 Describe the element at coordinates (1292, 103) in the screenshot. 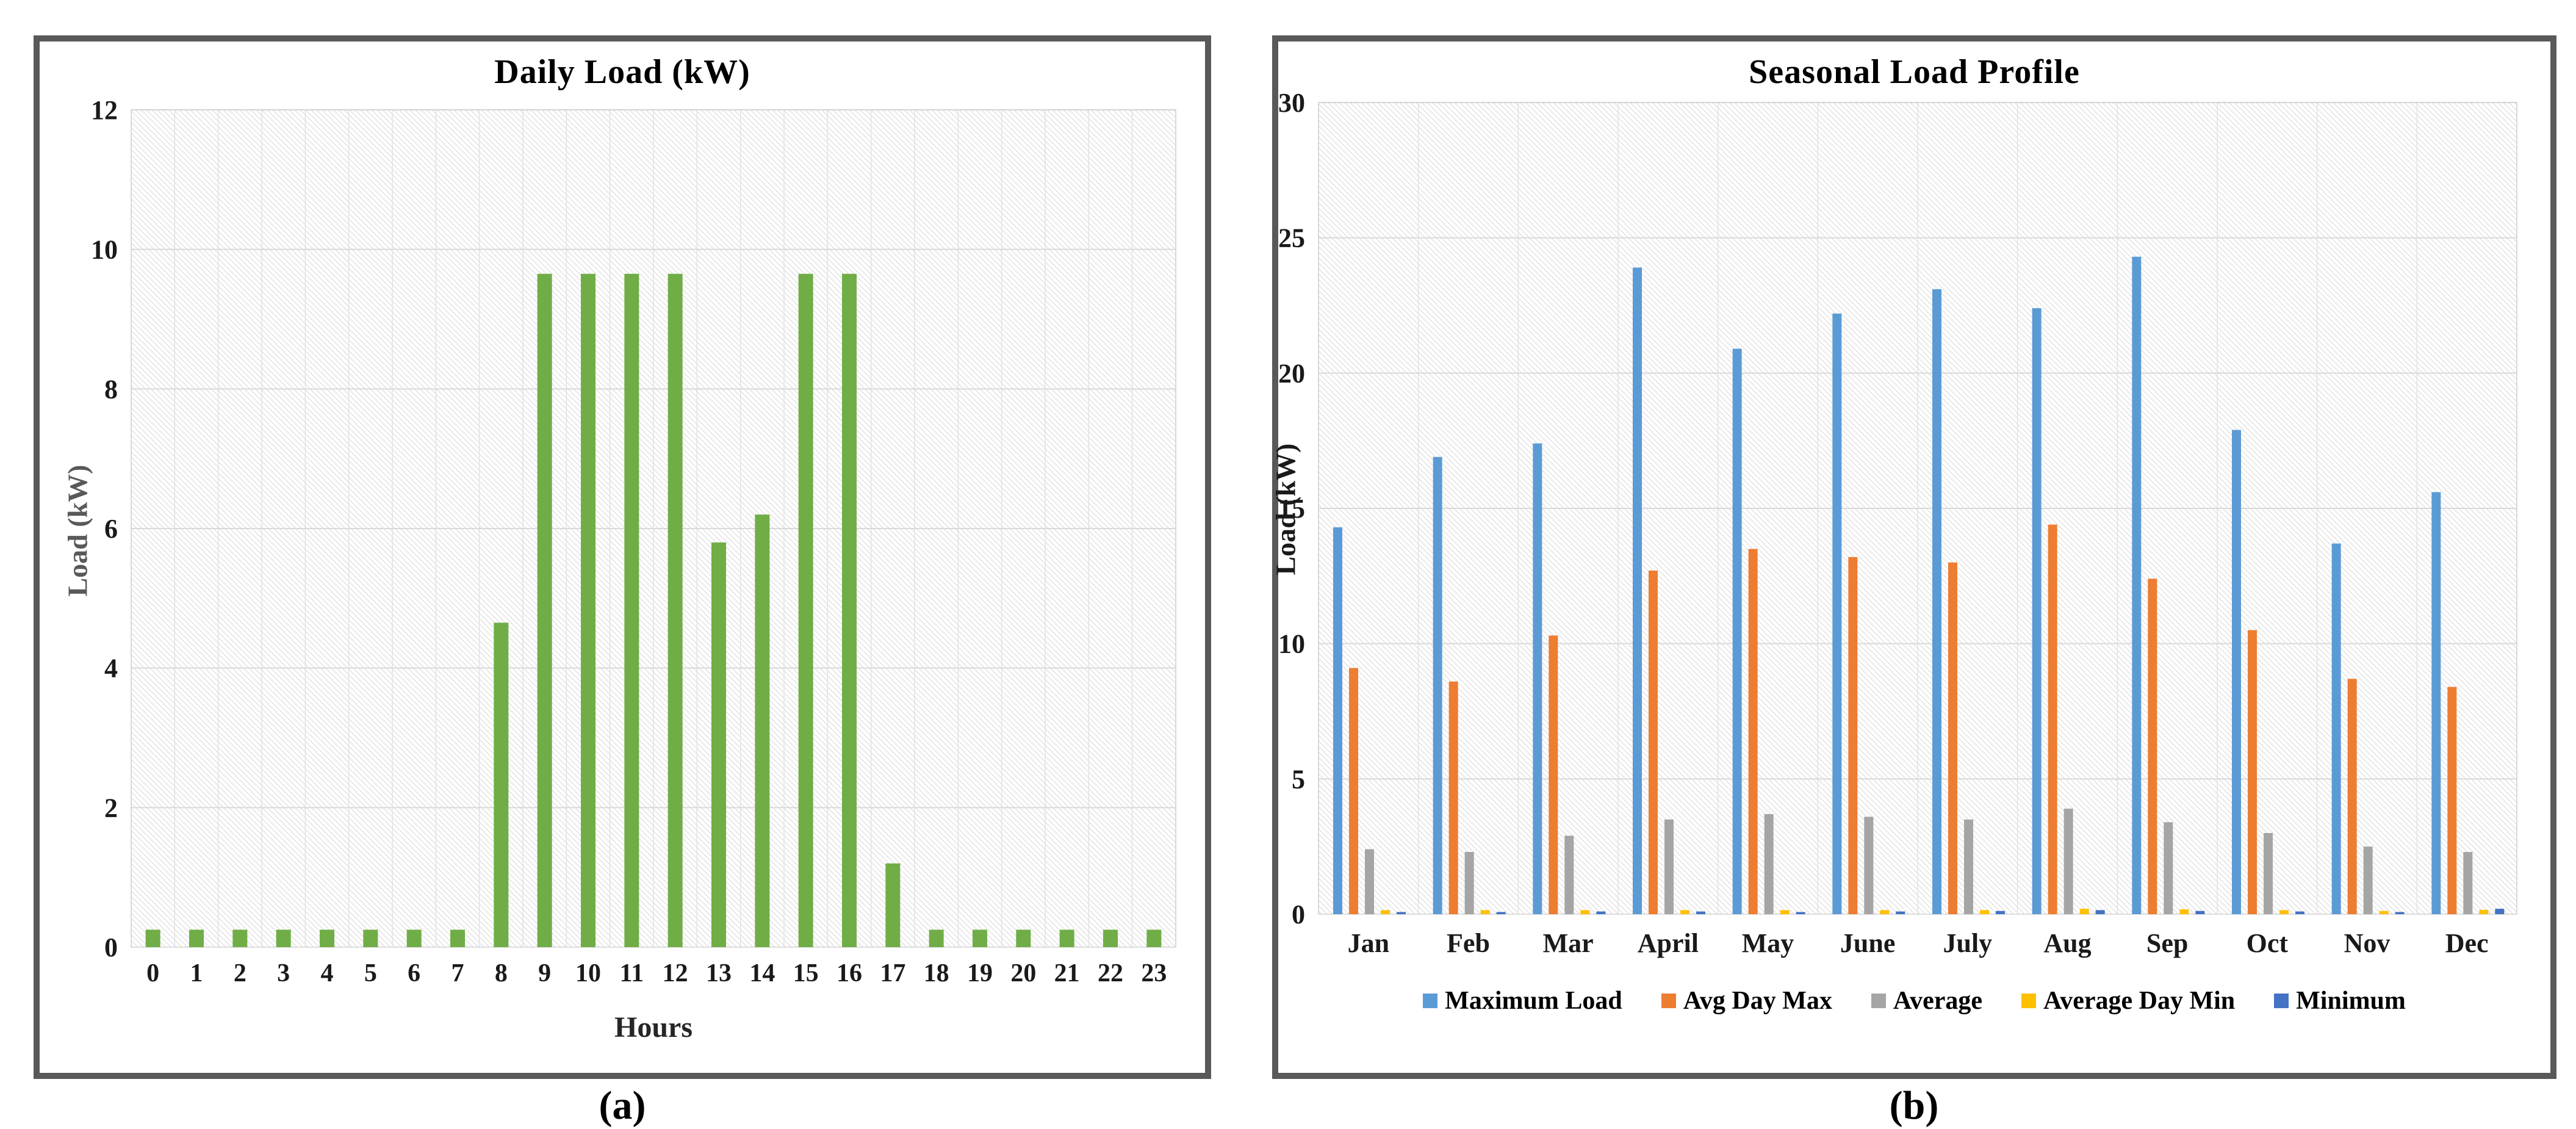

I see `y-tick-label: 30` at that location.